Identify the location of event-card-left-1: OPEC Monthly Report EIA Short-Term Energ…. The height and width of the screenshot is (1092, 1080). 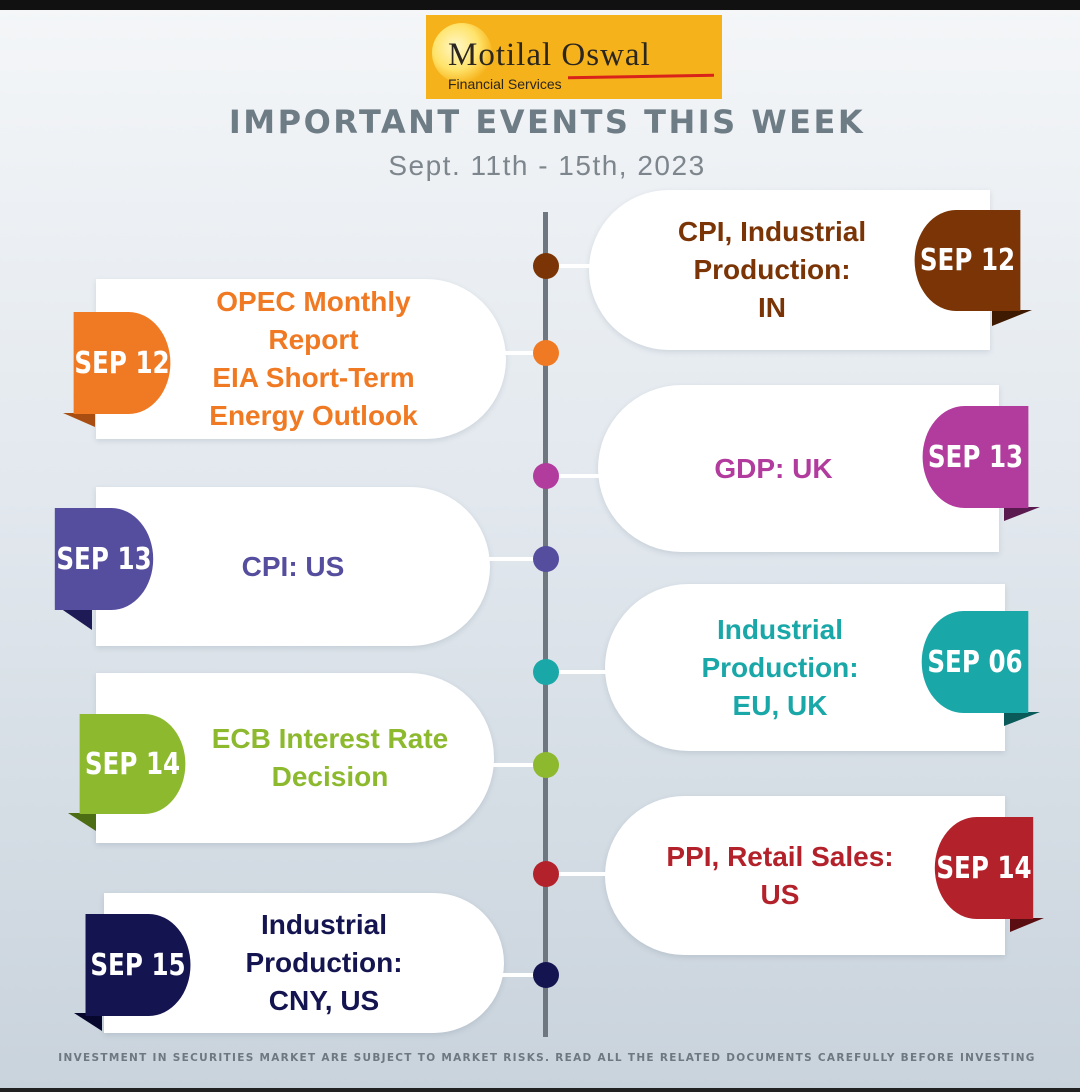
(301, 359).